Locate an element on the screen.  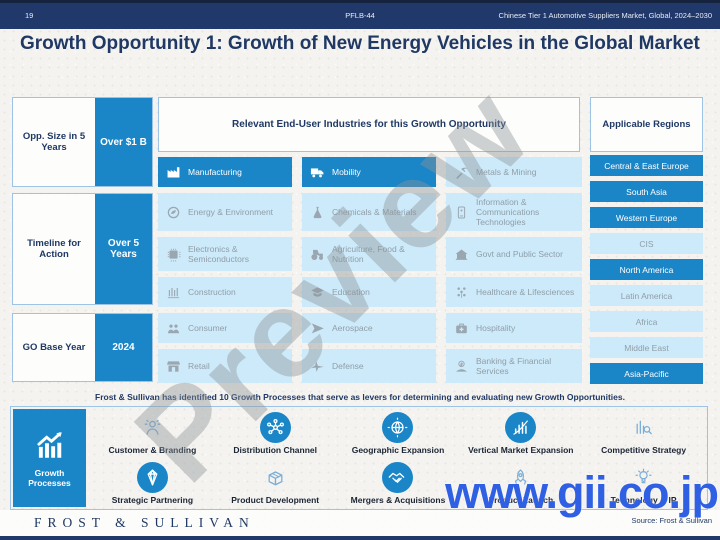
region-pill: Middle East is located at coordinates (646, 347).